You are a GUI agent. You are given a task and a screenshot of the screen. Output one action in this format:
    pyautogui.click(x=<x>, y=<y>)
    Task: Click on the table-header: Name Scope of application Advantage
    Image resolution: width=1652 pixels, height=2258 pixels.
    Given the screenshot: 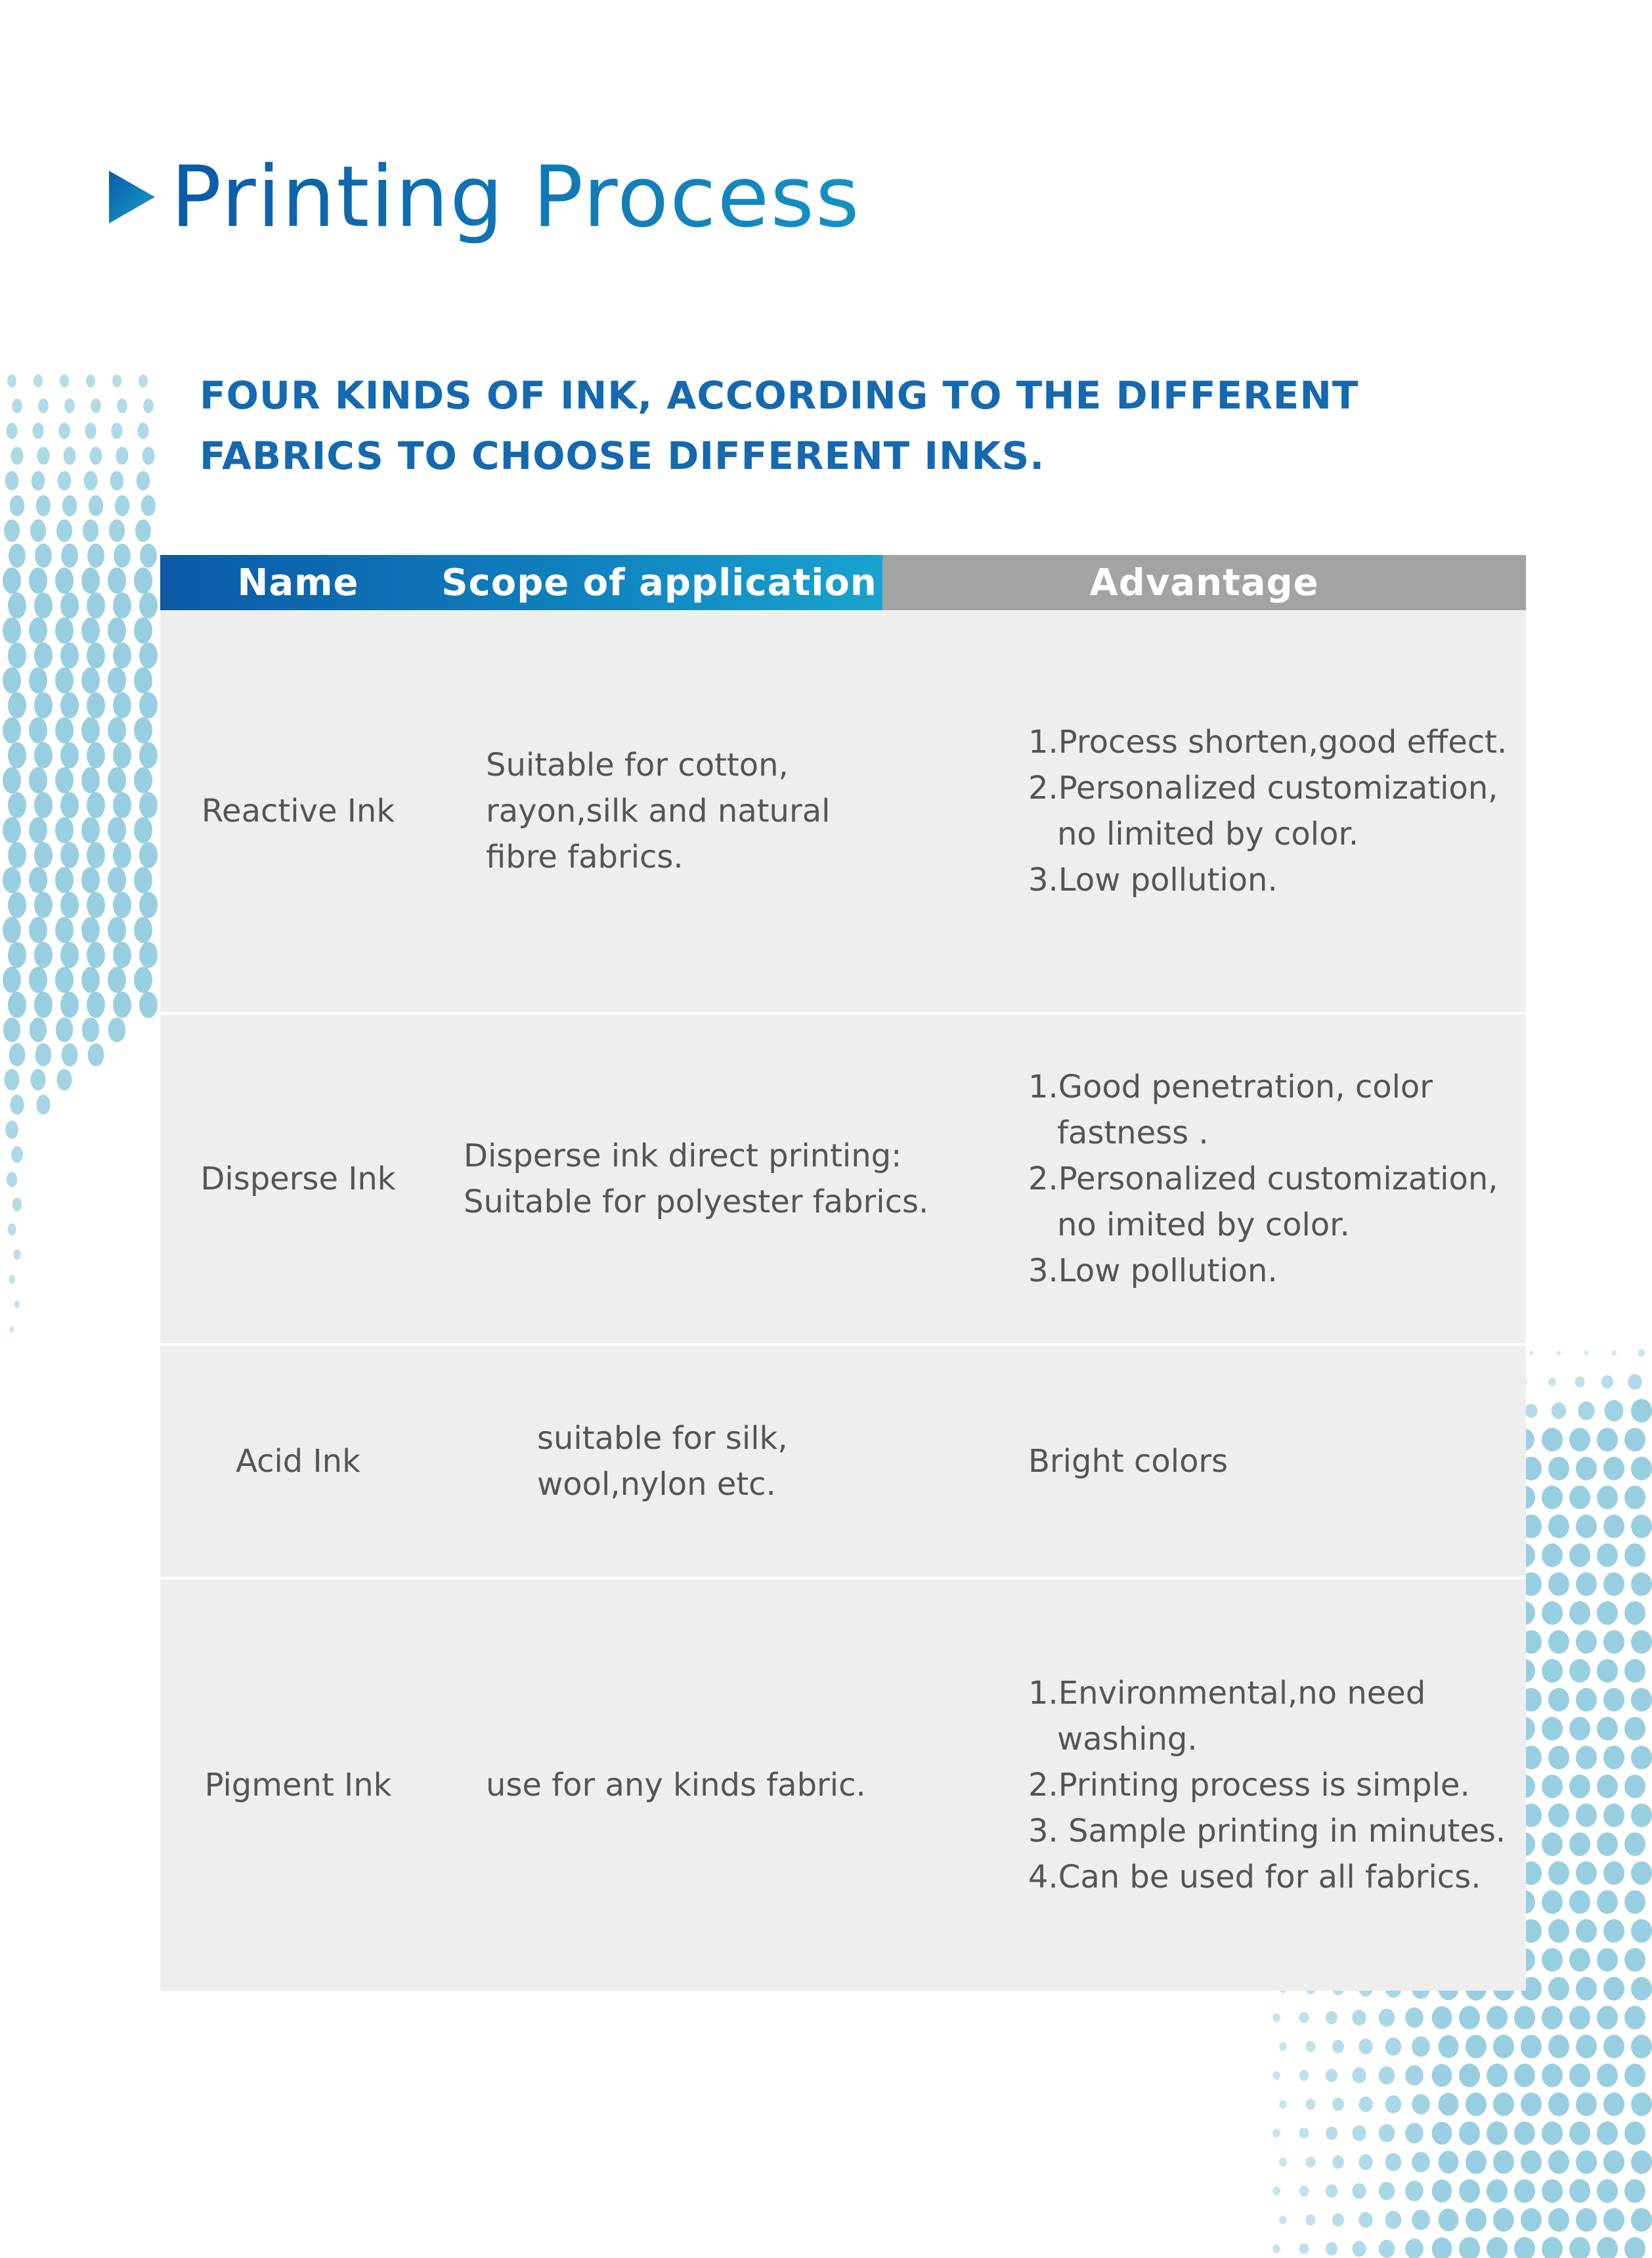 What is the action you would take?
    pyautogui.click(x=843, y=582)
    